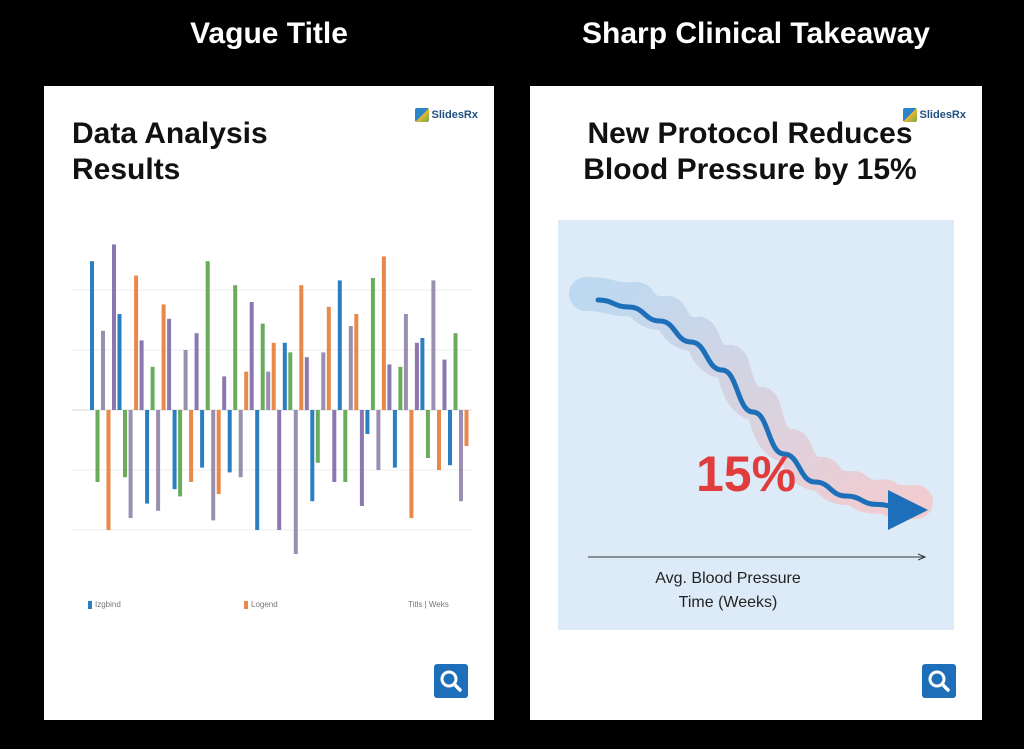 This screenshot has width=1024, height=749. I want to click on legend-item-2: Logend, so click(261, 604).